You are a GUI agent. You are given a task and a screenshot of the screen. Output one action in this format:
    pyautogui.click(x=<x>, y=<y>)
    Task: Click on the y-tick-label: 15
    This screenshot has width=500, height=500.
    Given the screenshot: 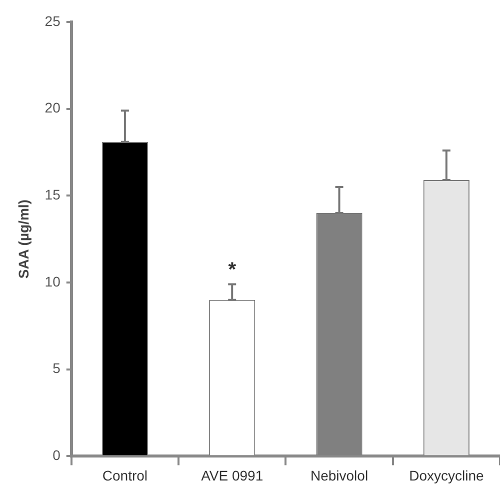 What is the action you would take?
    pyautogui.click(x=52, y=194)
    